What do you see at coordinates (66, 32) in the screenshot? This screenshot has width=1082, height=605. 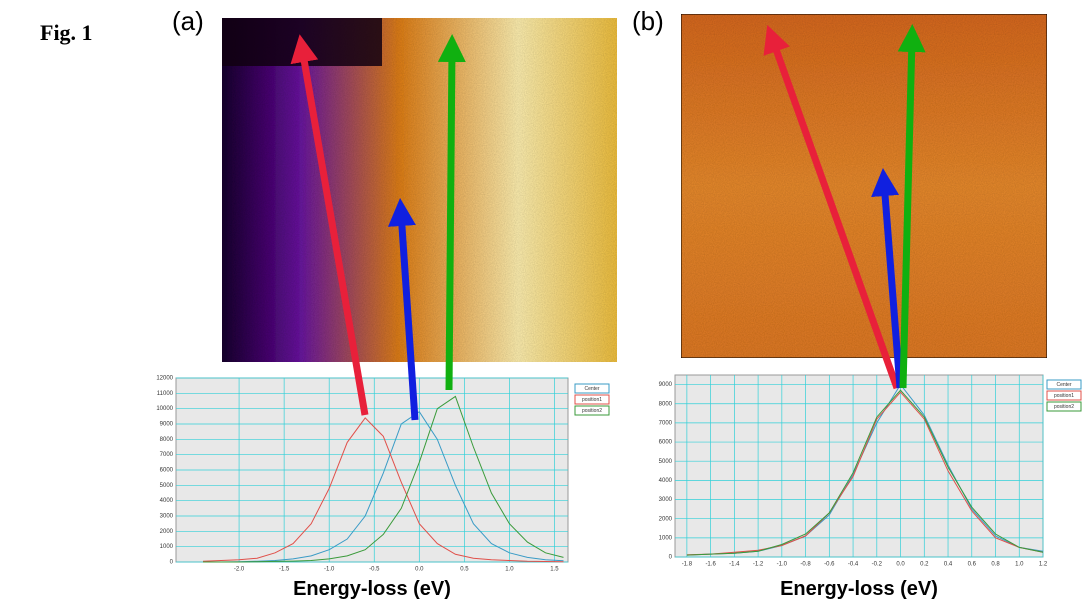 I see `figure-label: Fig. 1` at bounding box center [66, 32].